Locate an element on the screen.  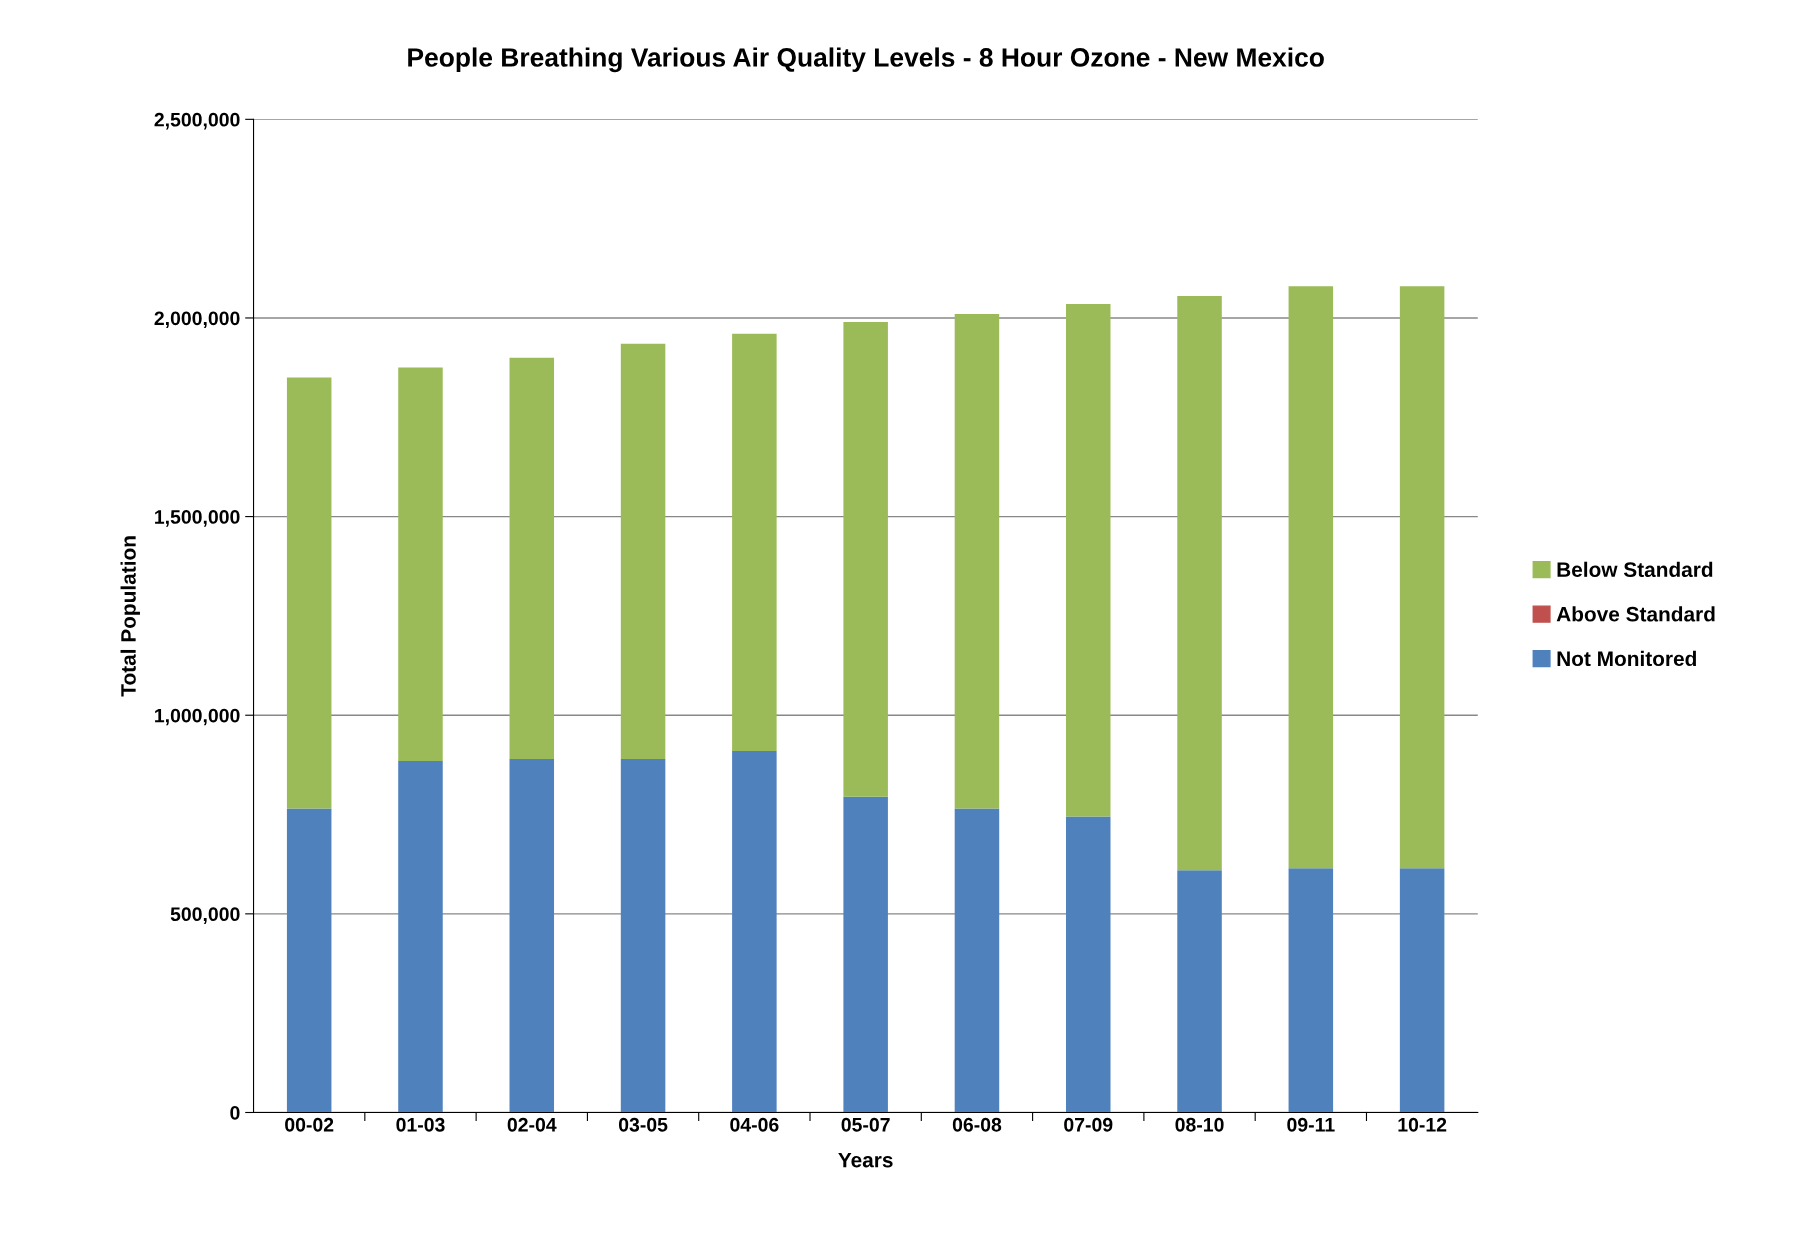
x-tick-label: 05-07 is located at coordinates (865, 1124).